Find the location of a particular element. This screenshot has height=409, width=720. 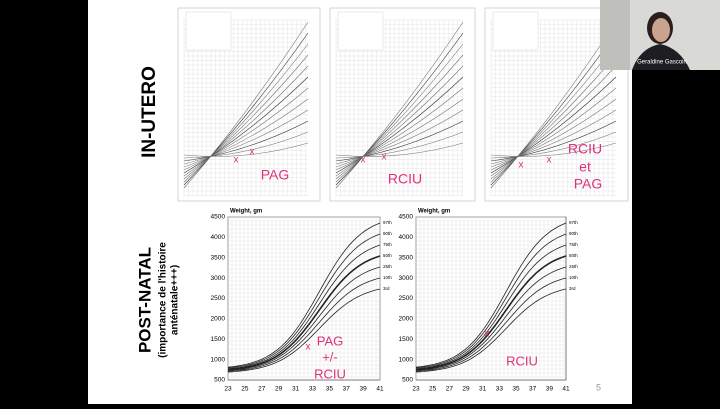

x-tick-label: 31 is located at coordinates (296, 389).